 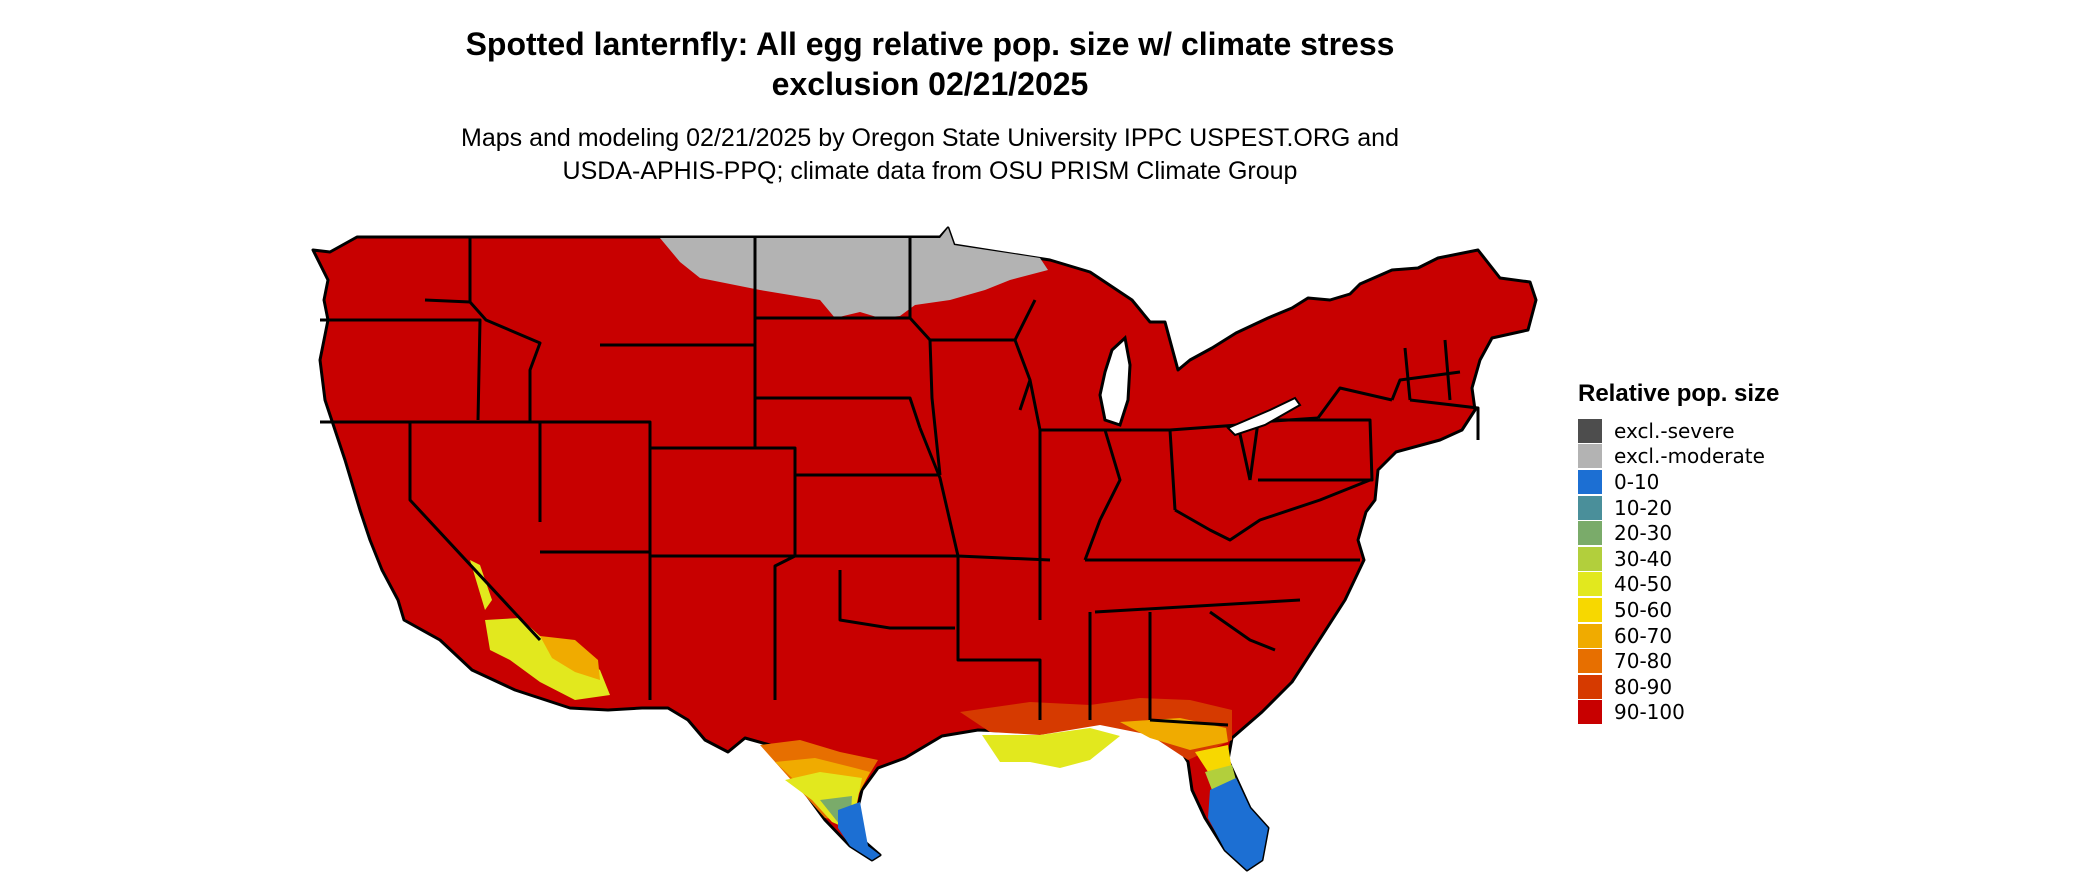 I want to click on lake-erie, so click(x=1264, y=416).